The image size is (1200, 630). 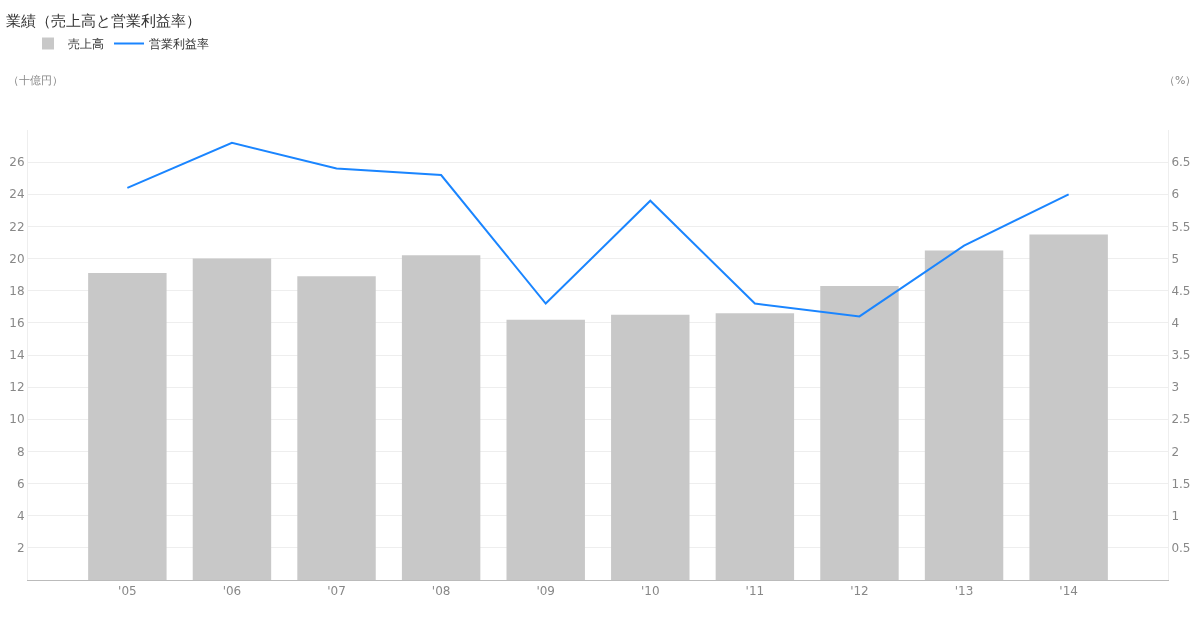 What do you see at coordinates (103, 21) in the screenshot?
I see `chart-title: 業績（売上高と営業利益率）` at bounding box center [103, 21].